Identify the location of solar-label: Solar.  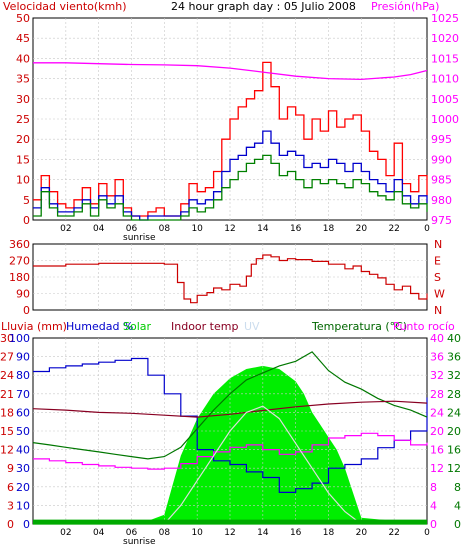
(137, 326).